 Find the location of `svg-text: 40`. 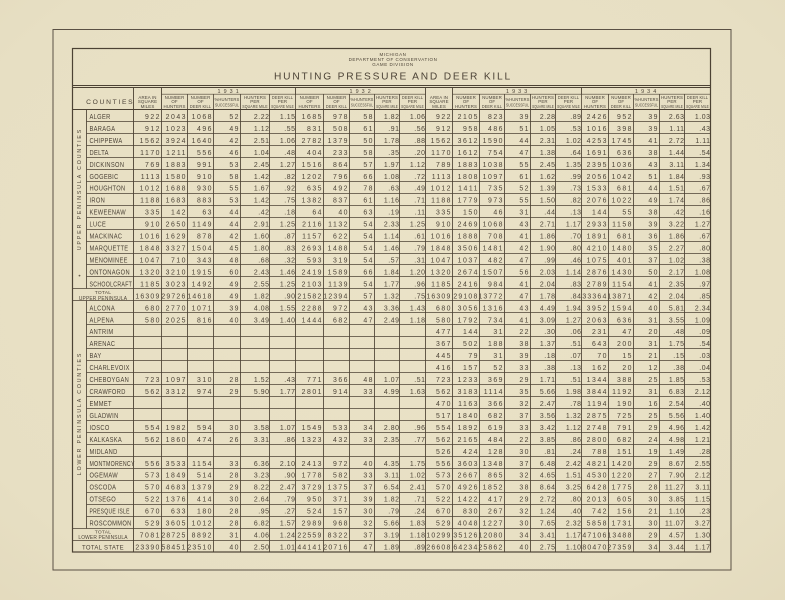

svg-text: 40 is located at coordinates (653, 308).